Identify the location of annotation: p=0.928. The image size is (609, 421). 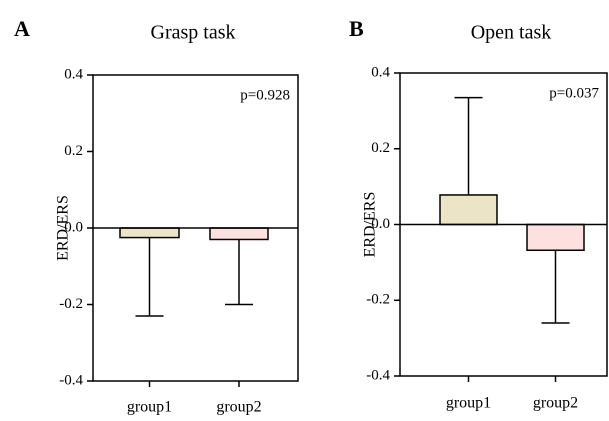
(265, 95).